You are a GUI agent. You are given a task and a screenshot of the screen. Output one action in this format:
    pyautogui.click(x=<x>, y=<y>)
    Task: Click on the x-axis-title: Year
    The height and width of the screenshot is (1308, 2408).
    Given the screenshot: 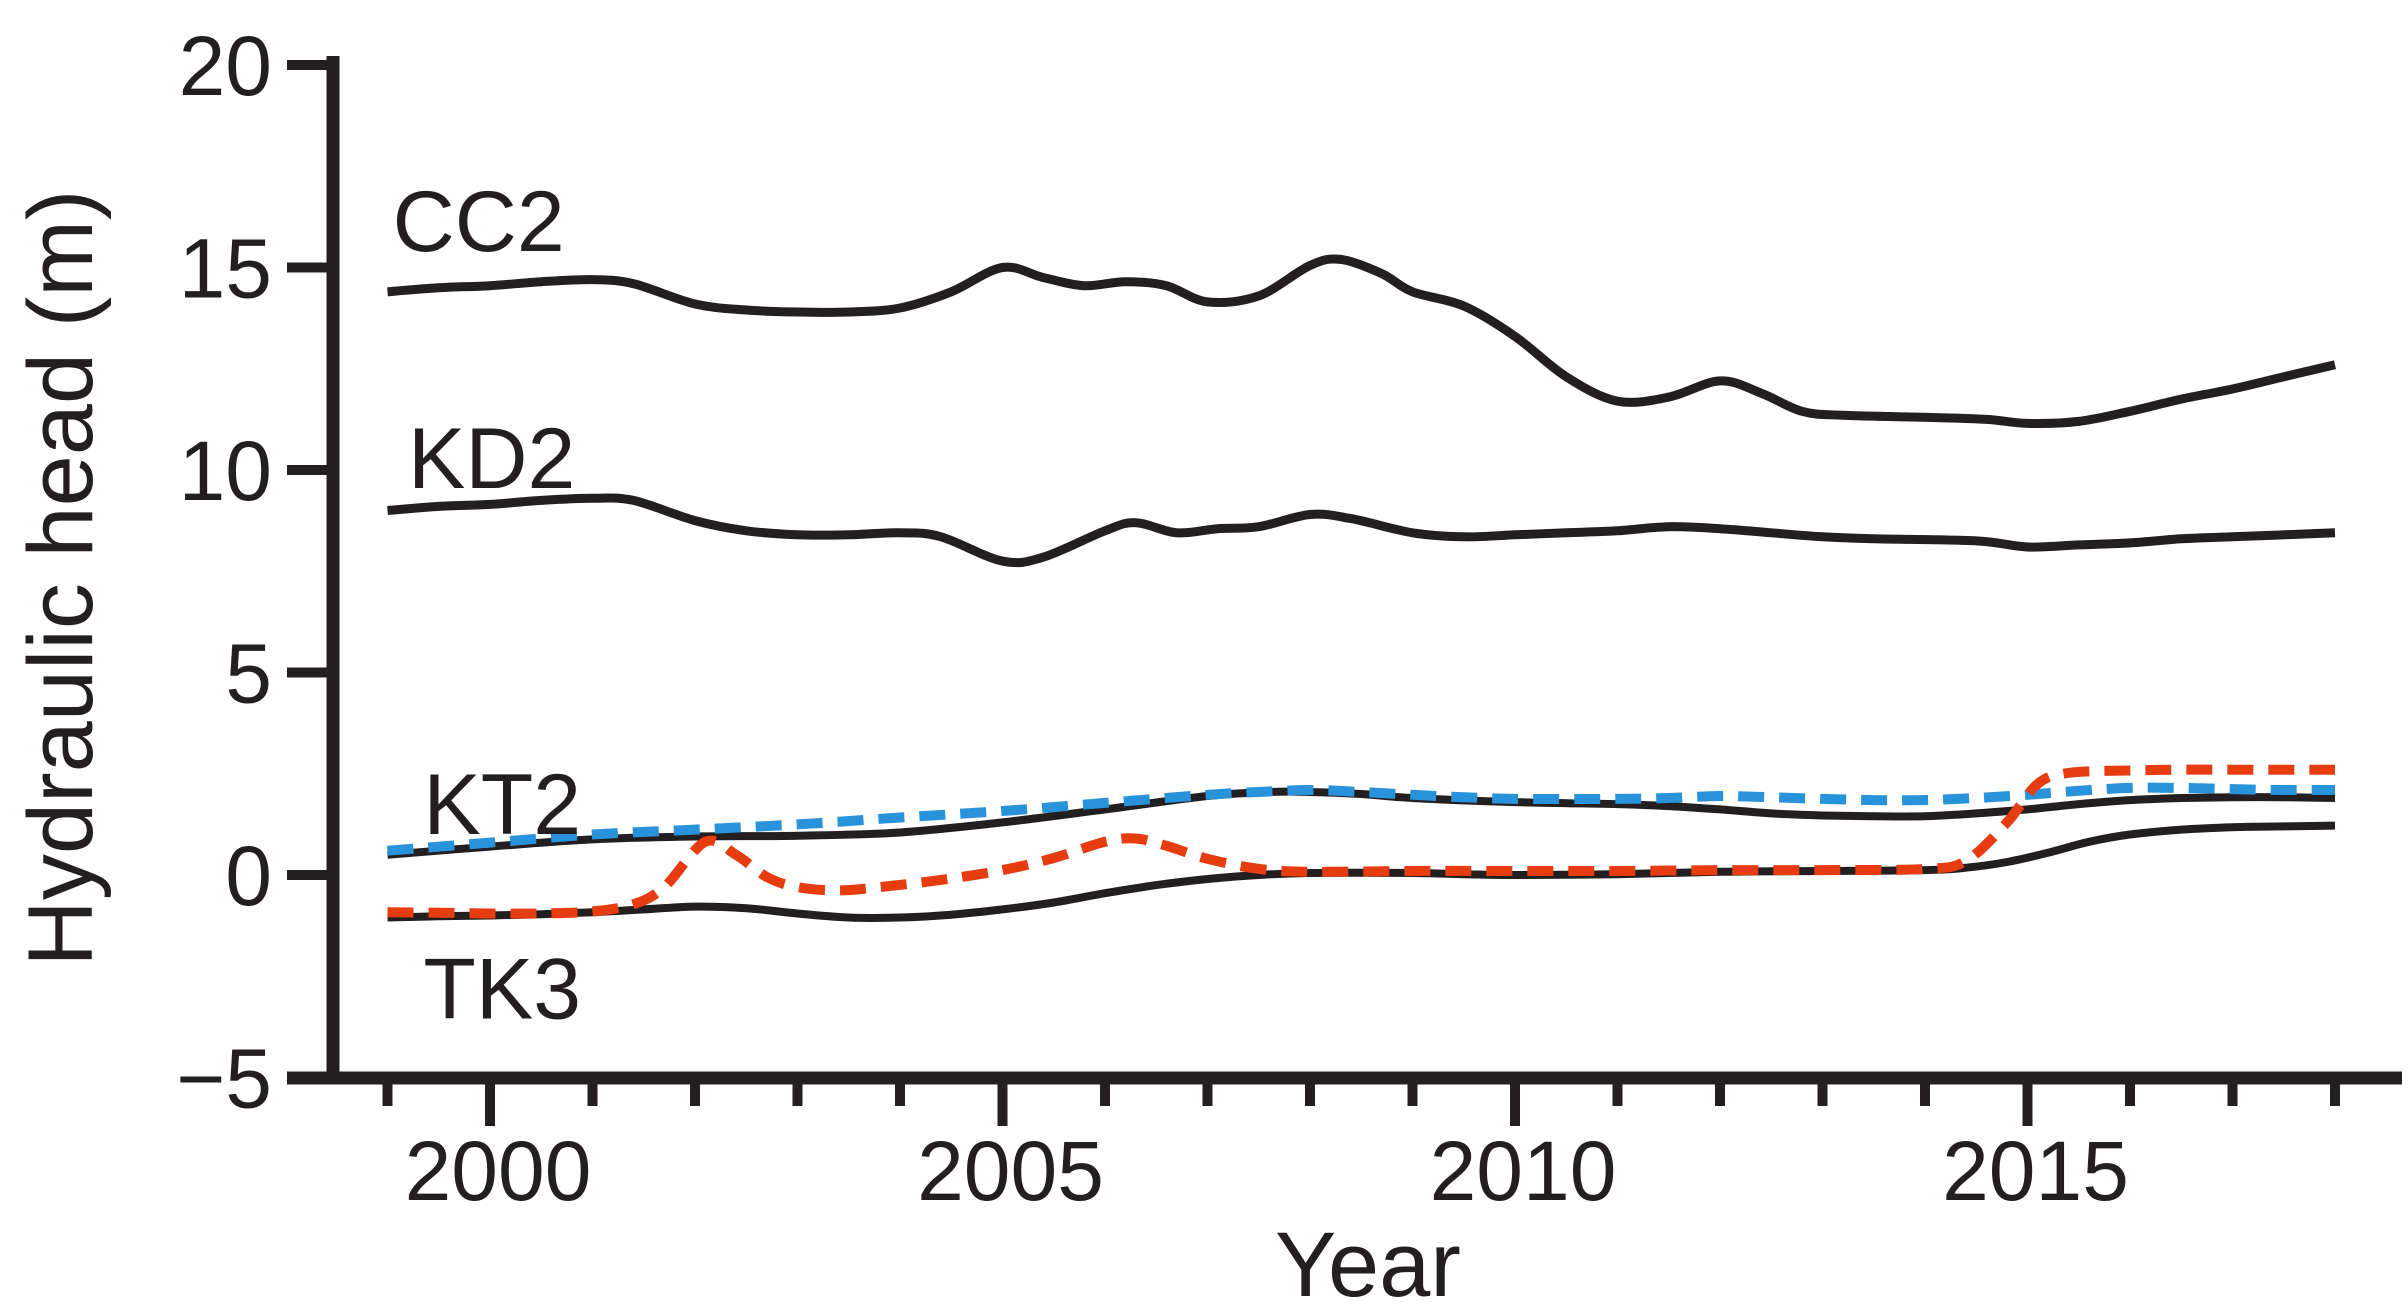 What is the action you would take?
    pyautogui.click(x=1368, y=1261)
    